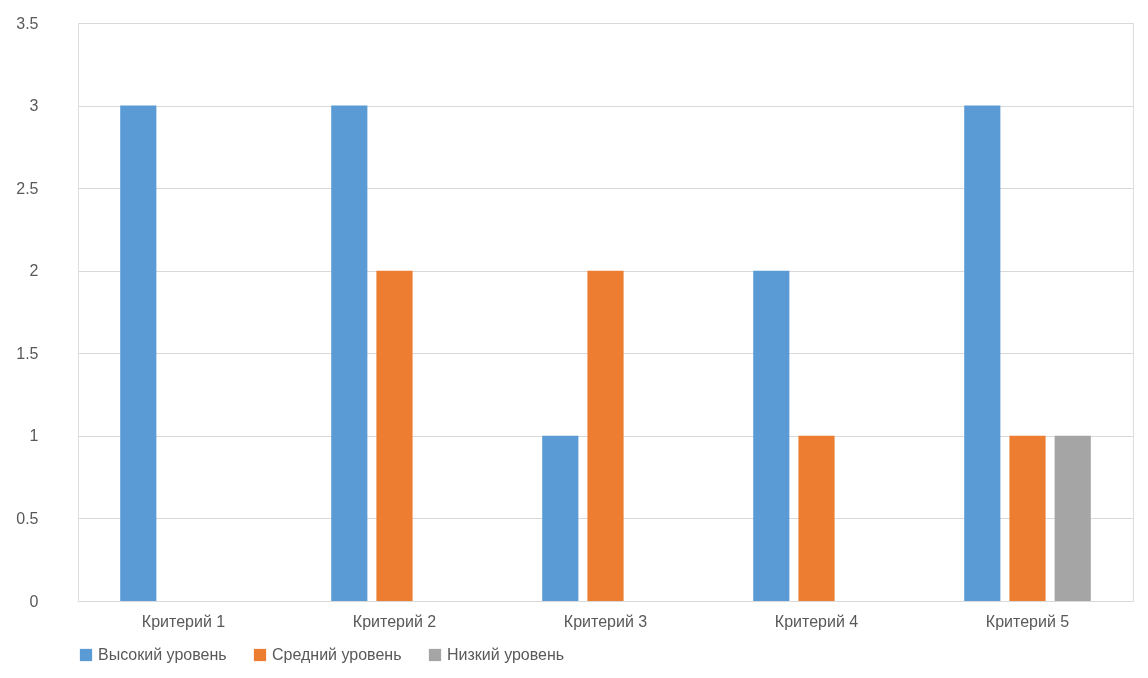 This screenshot has width=1148, height=678. I want to click on legend-label: Средний уровень, so click(337, 654).